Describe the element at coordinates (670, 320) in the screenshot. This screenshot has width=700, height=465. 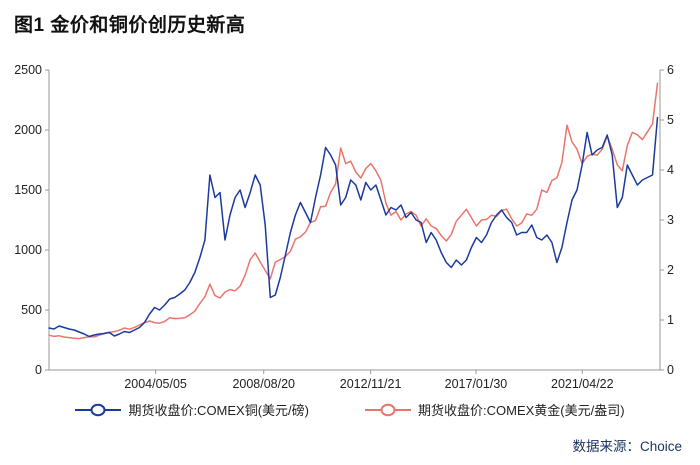
I see `right-axis-tick-label: 1` at that location.